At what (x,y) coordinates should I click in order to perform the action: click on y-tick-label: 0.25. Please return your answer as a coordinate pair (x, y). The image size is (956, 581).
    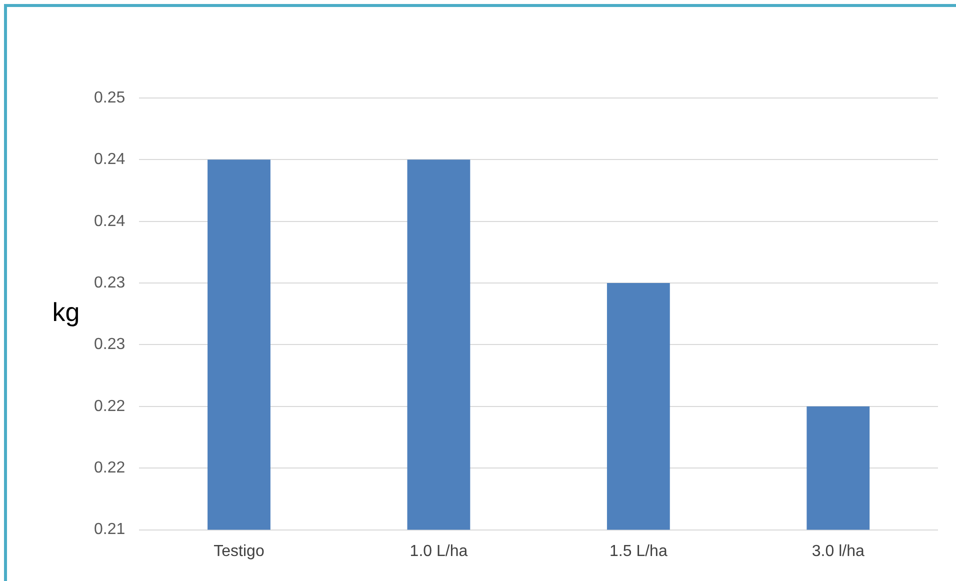
    Looking at the image, I should click on (110, 97).